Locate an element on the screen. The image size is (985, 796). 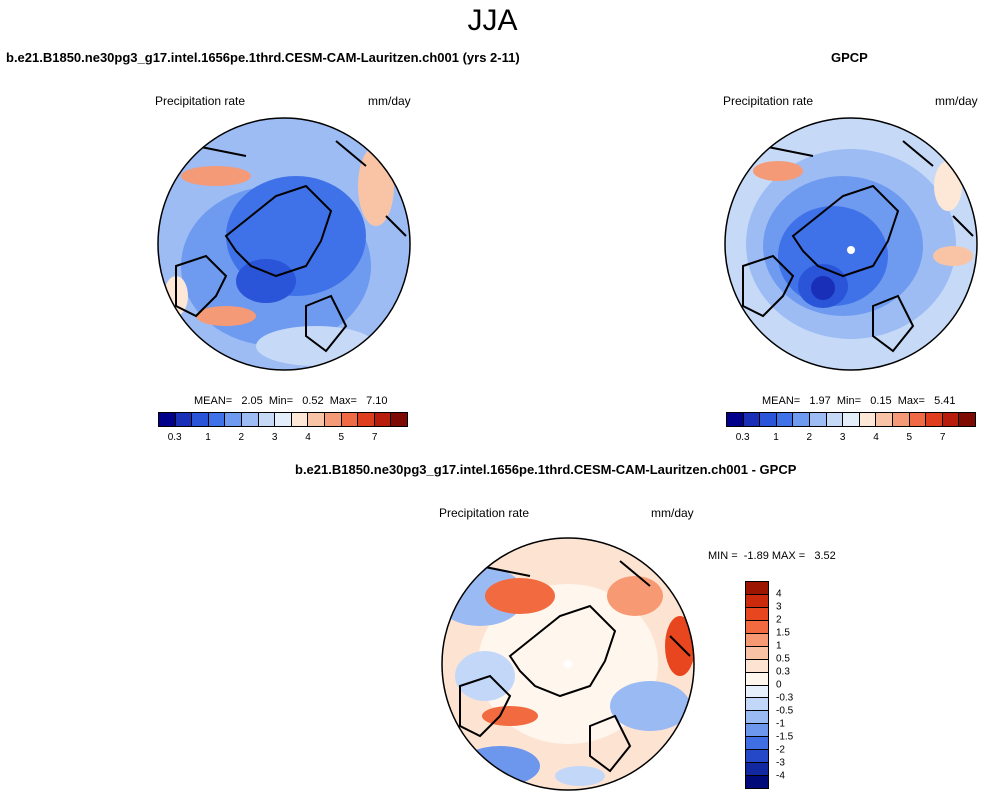
model-units-label: mm/day is located at coordinates (389, 101).